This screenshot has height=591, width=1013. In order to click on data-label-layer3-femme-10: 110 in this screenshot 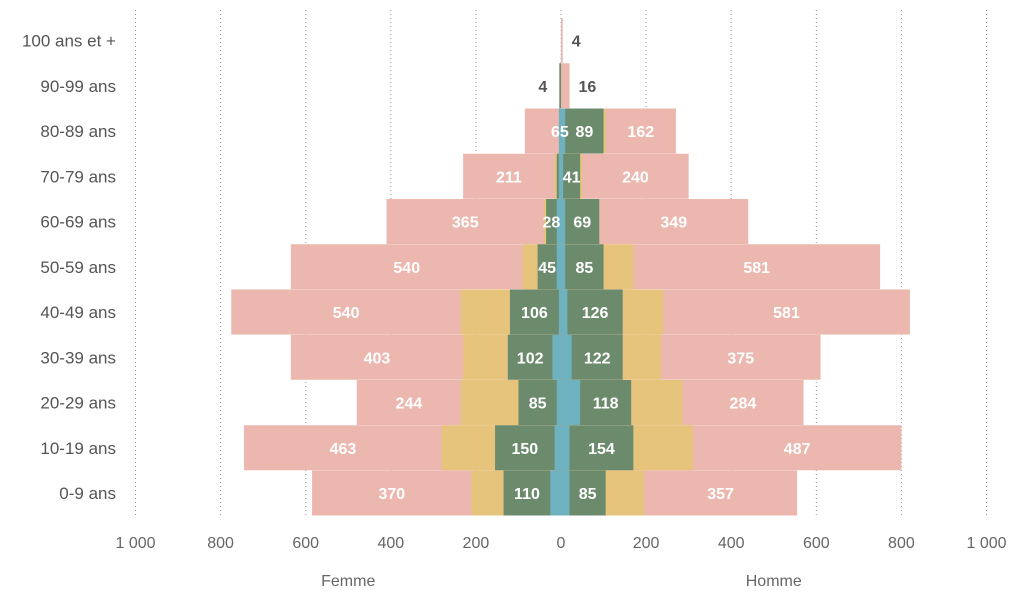, I will do `click(527, 494)`.